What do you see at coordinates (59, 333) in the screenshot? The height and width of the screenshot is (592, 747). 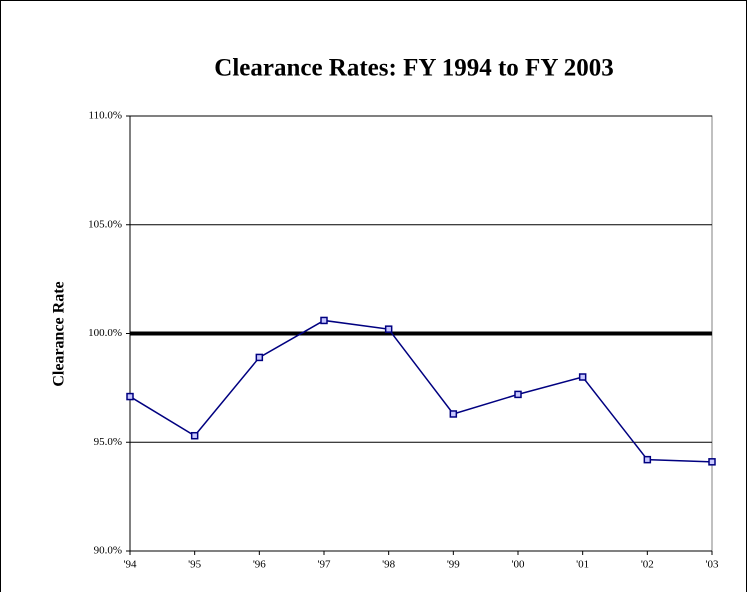 I see `y-axis-label: Clearance Rate` at bounding box center [59, 333].